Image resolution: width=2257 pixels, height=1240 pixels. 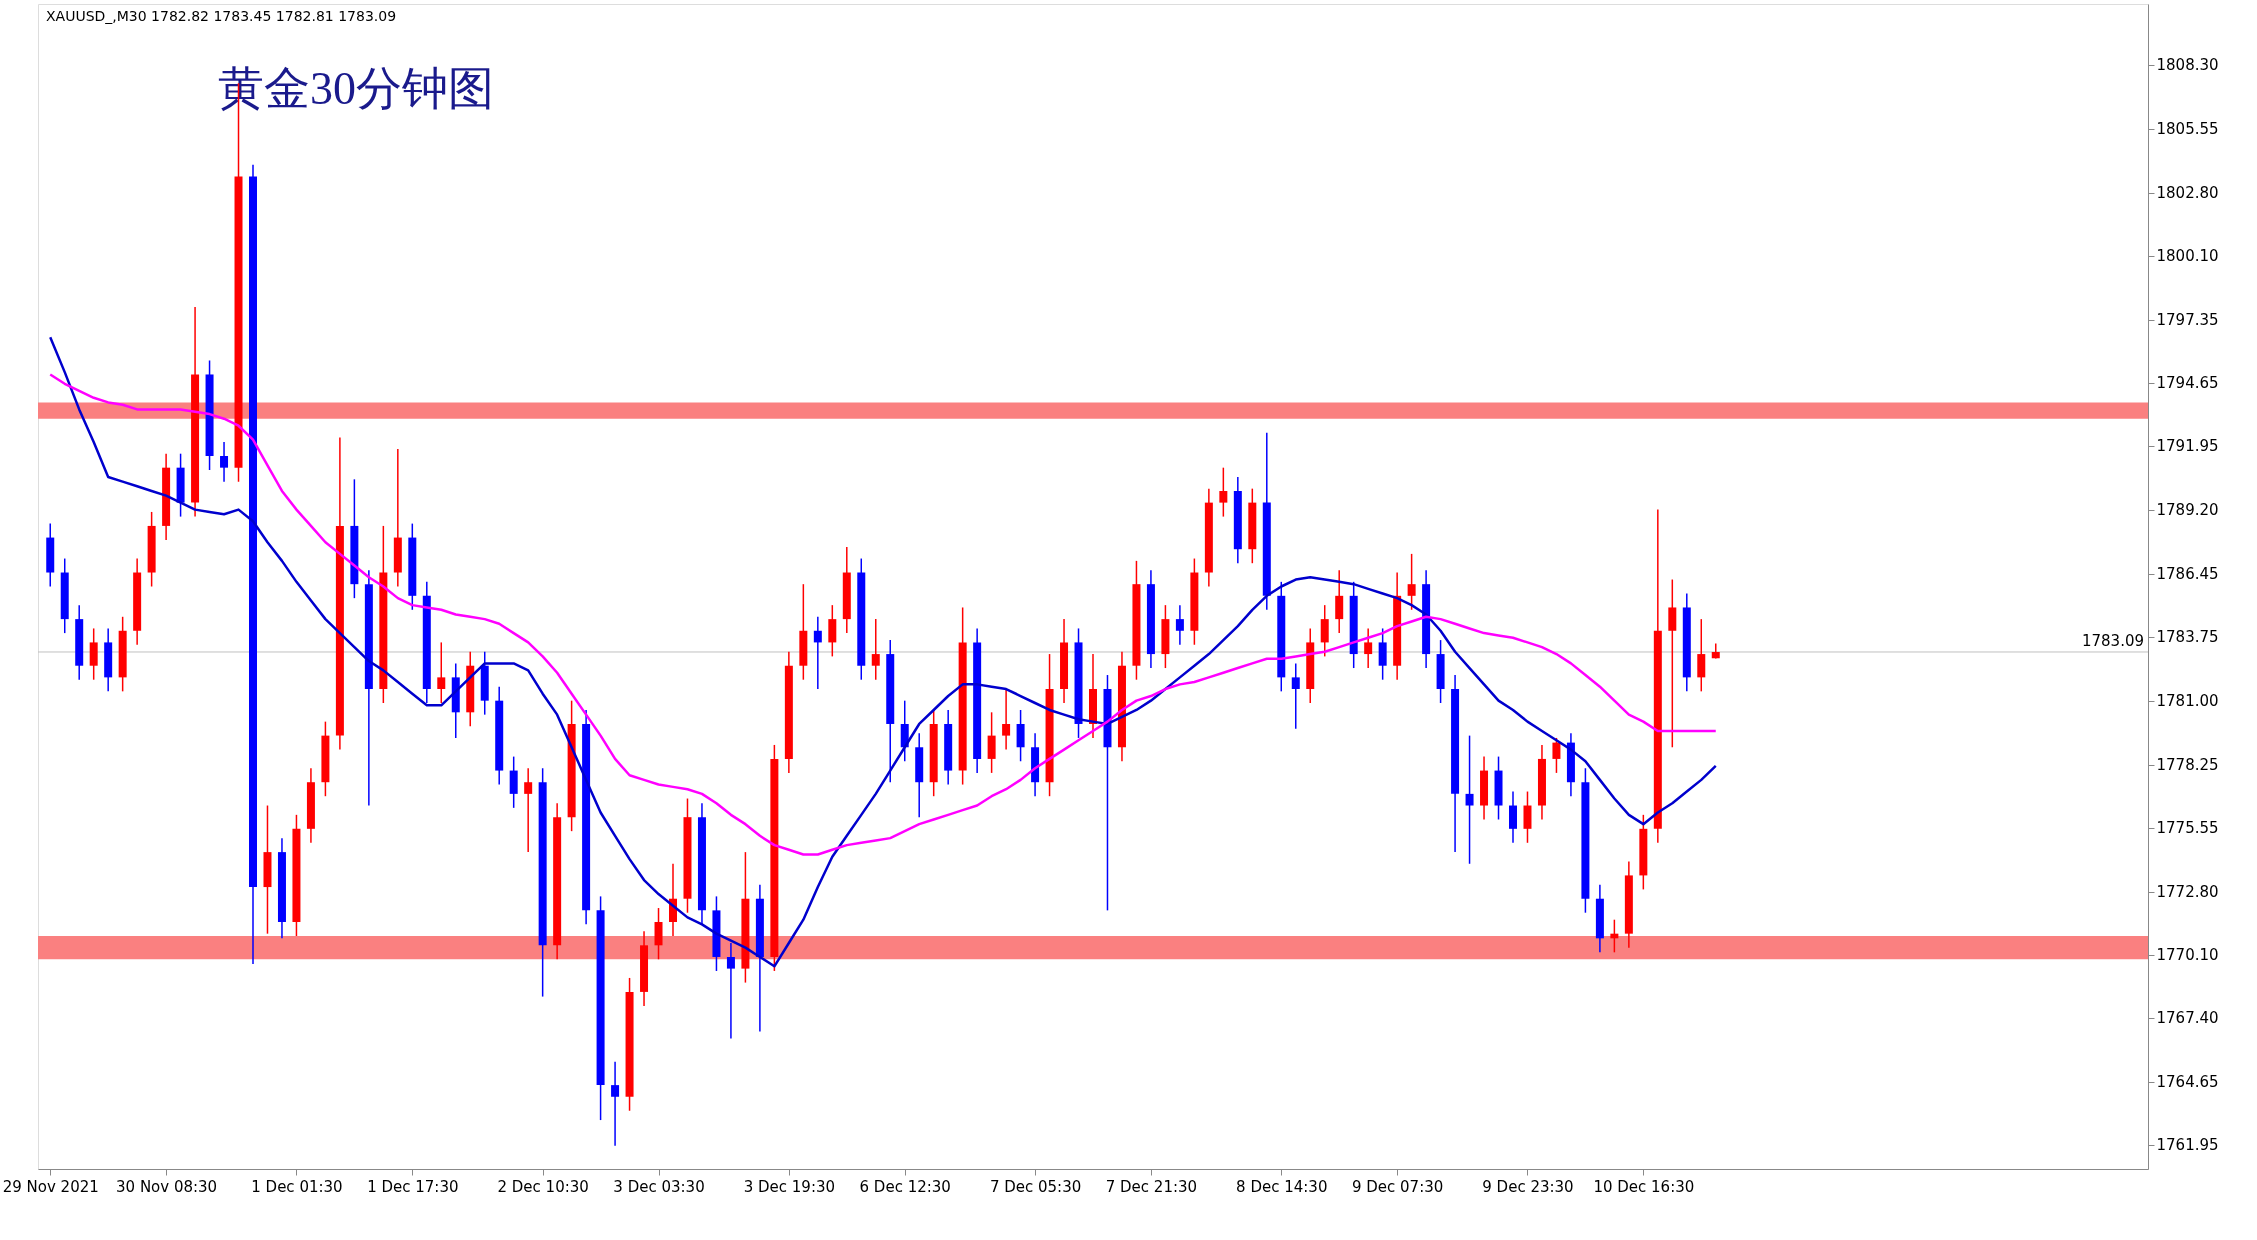 I want to click on x-tick-label: 30 Nov 08:30, so click(x=167, y=1186).